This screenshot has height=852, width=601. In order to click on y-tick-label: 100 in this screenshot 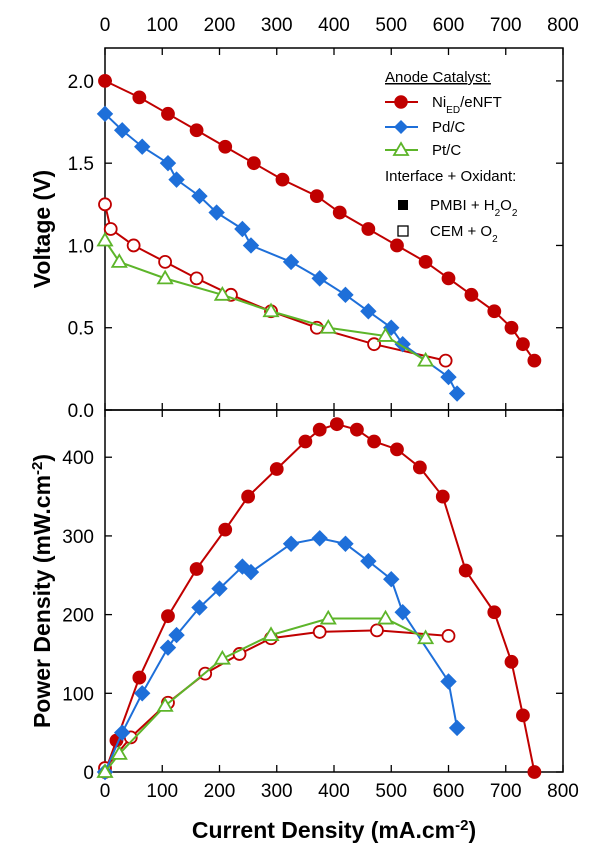, I will do `click(78, 694)`.